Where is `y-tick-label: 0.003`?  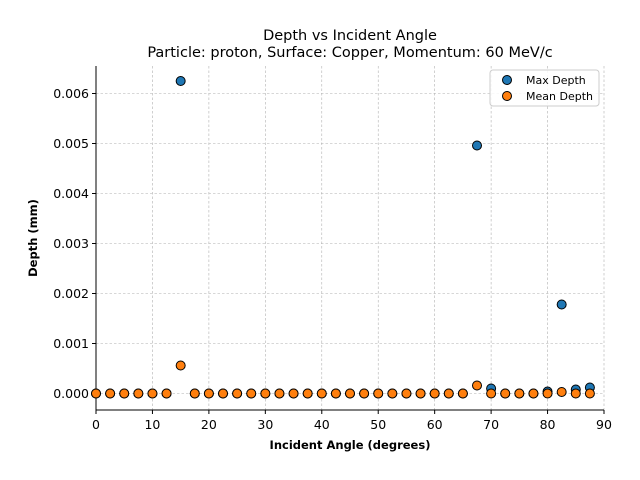 y-tick-label: 0.003 is located at coordinates (71, 243).